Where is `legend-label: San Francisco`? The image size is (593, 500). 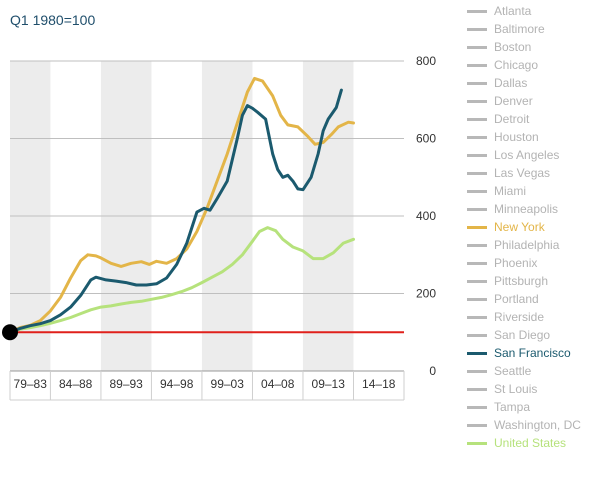 legend-label: San Francisco is located at coordinates (532, 353).